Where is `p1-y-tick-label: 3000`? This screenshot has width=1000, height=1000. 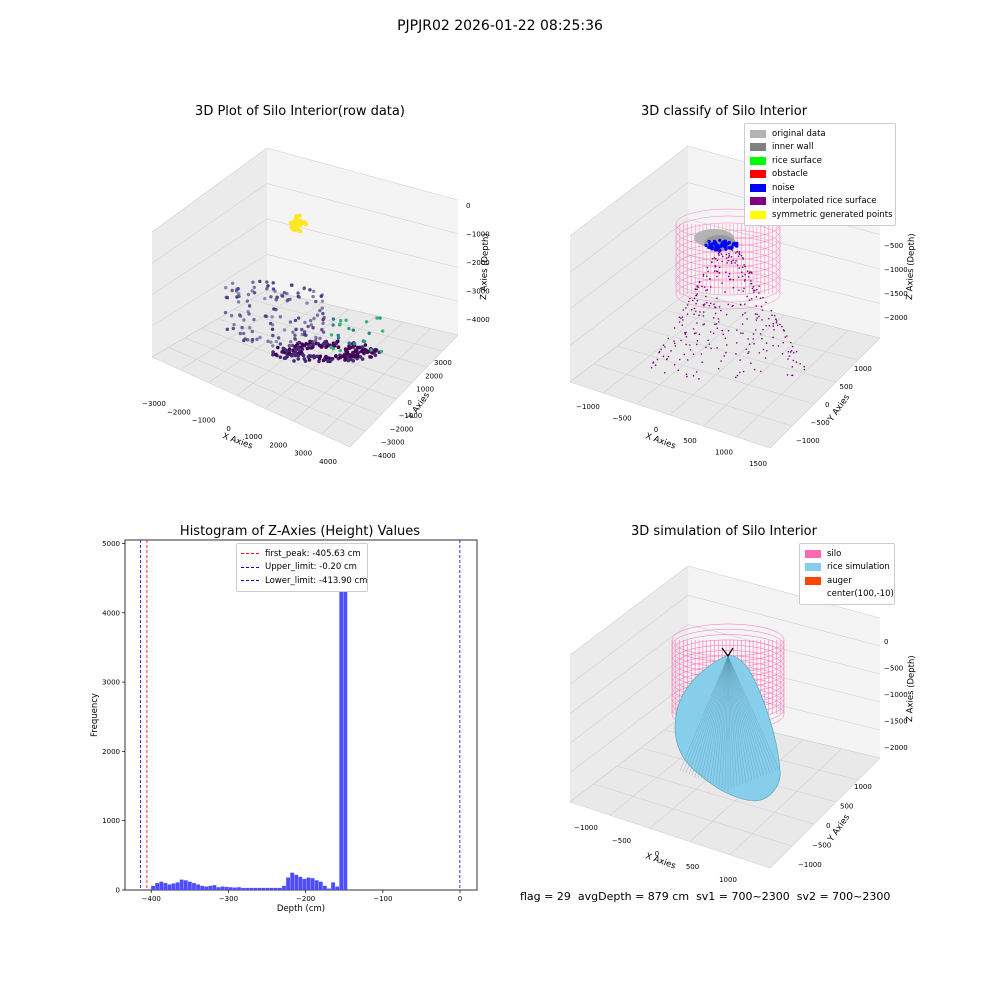
p1-y-tick-label: 3000 is located at coordinates (443, 363).